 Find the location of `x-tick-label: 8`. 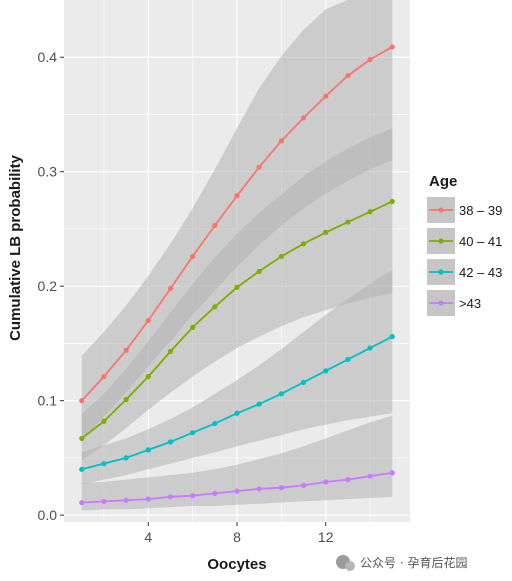

x-tick-label: 8 is located at coordinates (237, 537).